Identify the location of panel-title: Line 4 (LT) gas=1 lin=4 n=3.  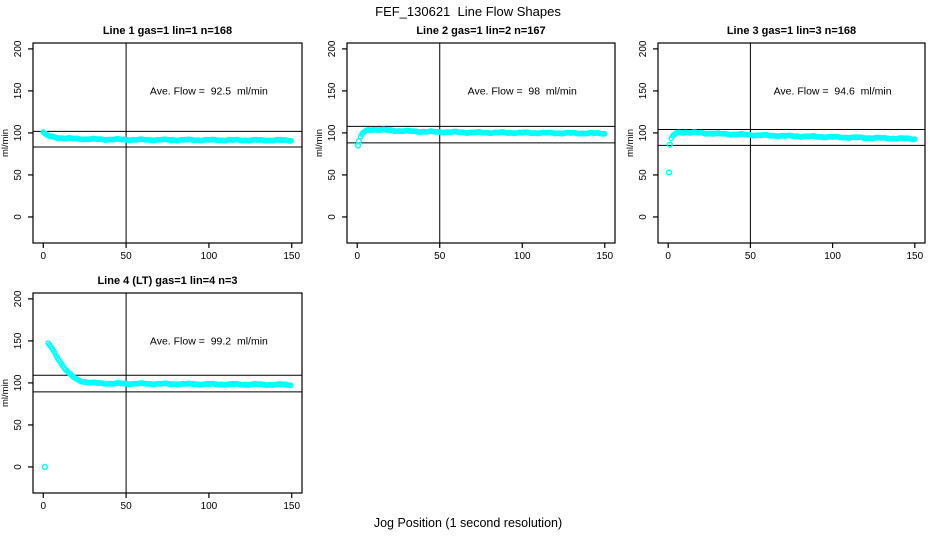
(167, 281).